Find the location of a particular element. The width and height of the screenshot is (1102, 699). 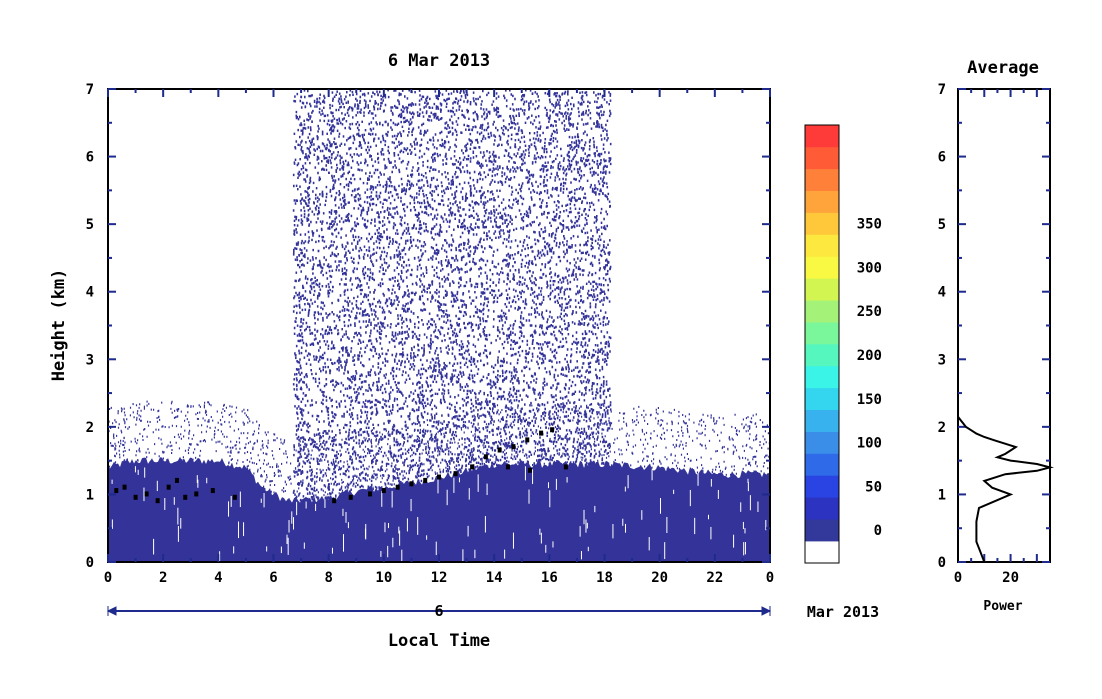

x-tick-label: 14 is located at coordinates (494, 578).